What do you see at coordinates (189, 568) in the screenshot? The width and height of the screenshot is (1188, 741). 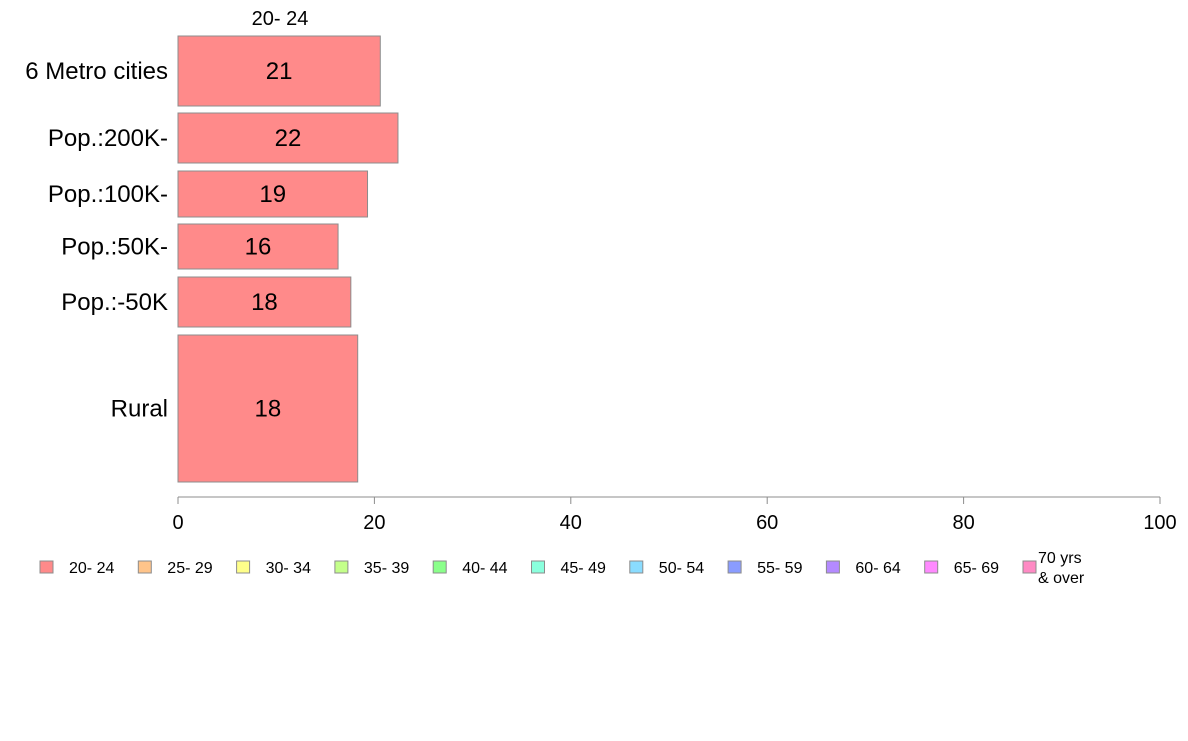 I see `legend-label: 25- 29` at bounding box center [189, 568].